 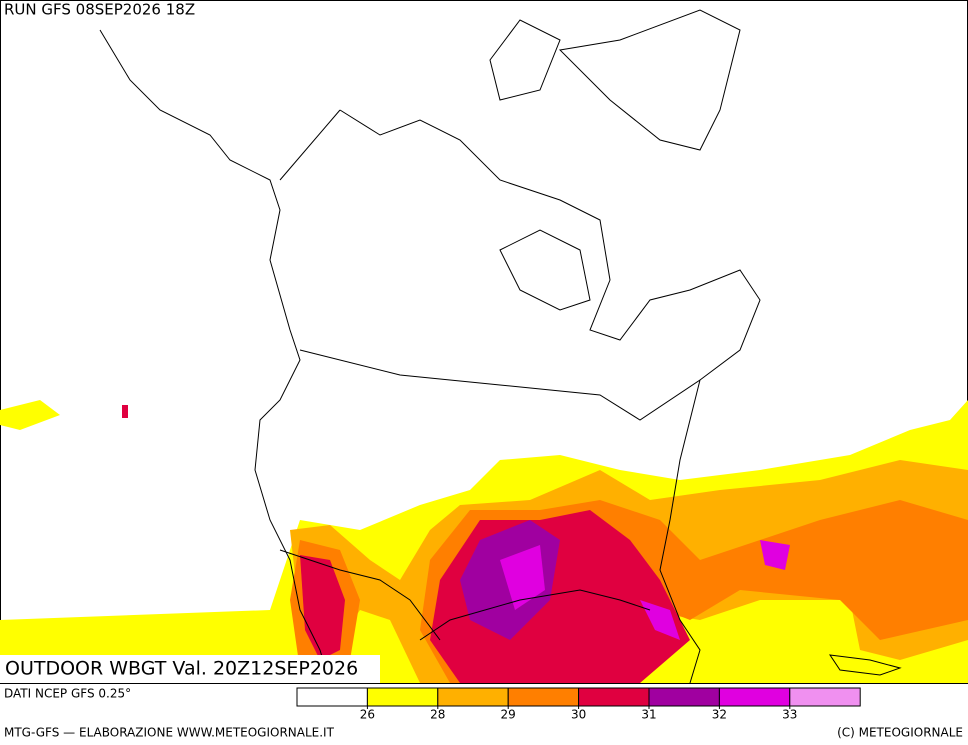 I want to click on legend-tick-label: 28, so click(x=437, y=715).